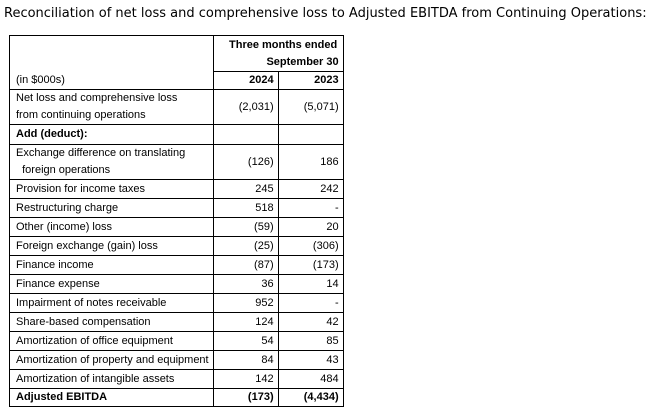 Image resolution: width=669 pixels, height=413 pixels. Describe the element at coordinates (40, 80) in the screenshot. I see `unit: (in $000s)` at that location.